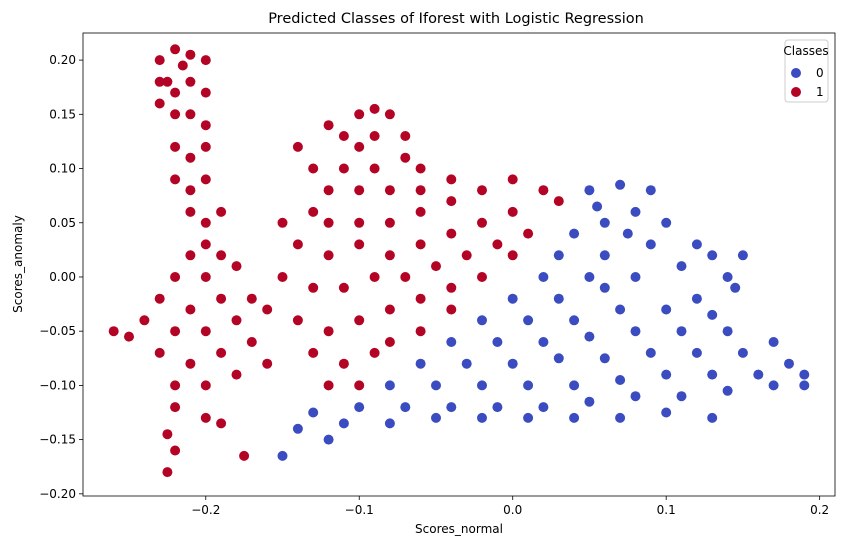 This screenshot has height=547, width=866. What do you see at coordinates (57, 440) in the screenshot?
I see `y-tick-label: −0.15` at bounding box center [57, 440].